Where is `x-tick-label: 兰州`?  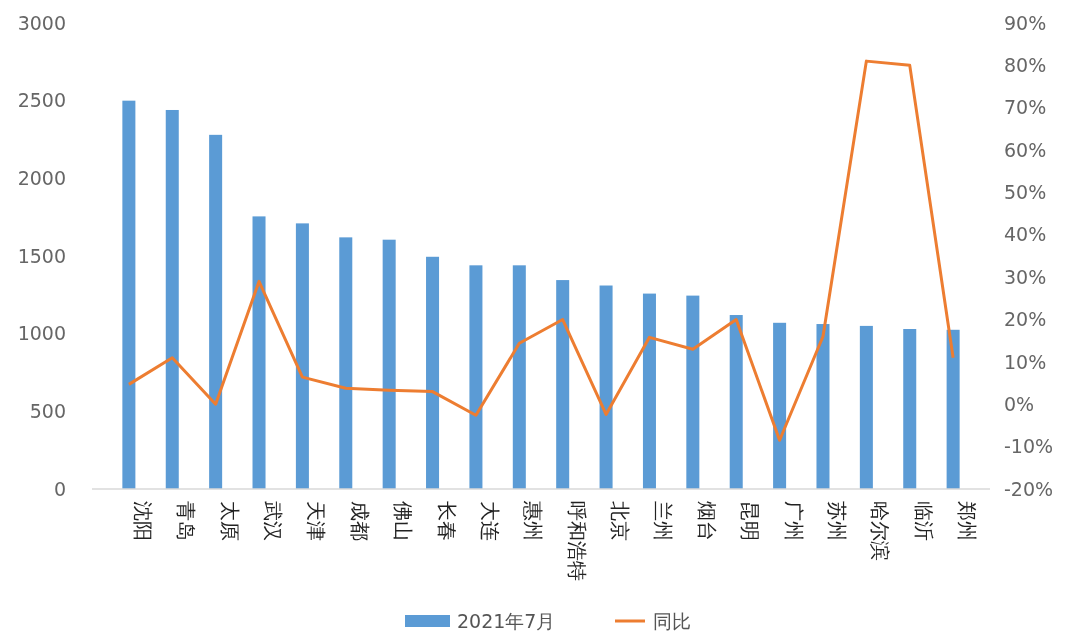 x-tick-label: 兰州 is located at coordinates (663, 521).